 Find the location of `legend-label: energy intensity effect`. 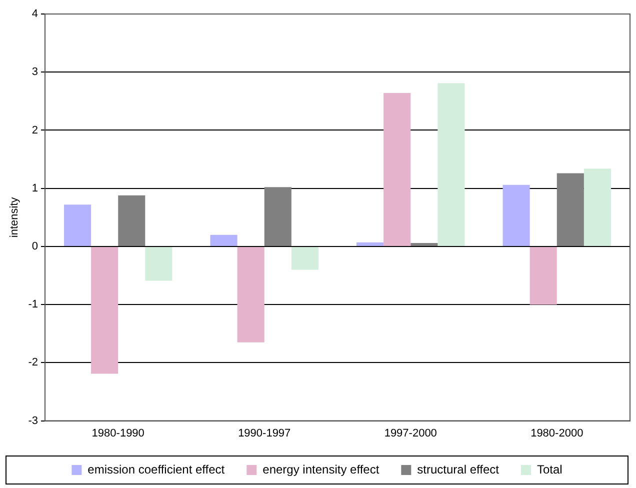

legend-label: energy intensity effect is located at coordinates (321, 469).